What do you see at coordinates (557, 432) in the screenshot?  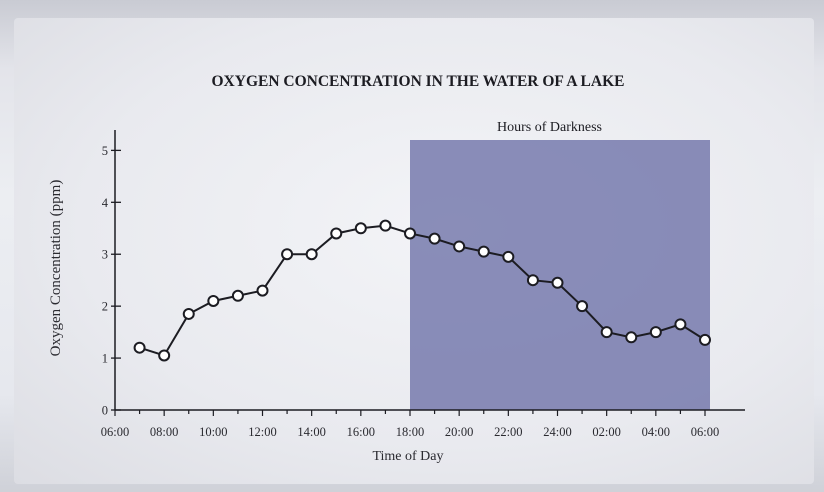 I see `x-tick-label: 24:00` at bounding box center [557, 432].